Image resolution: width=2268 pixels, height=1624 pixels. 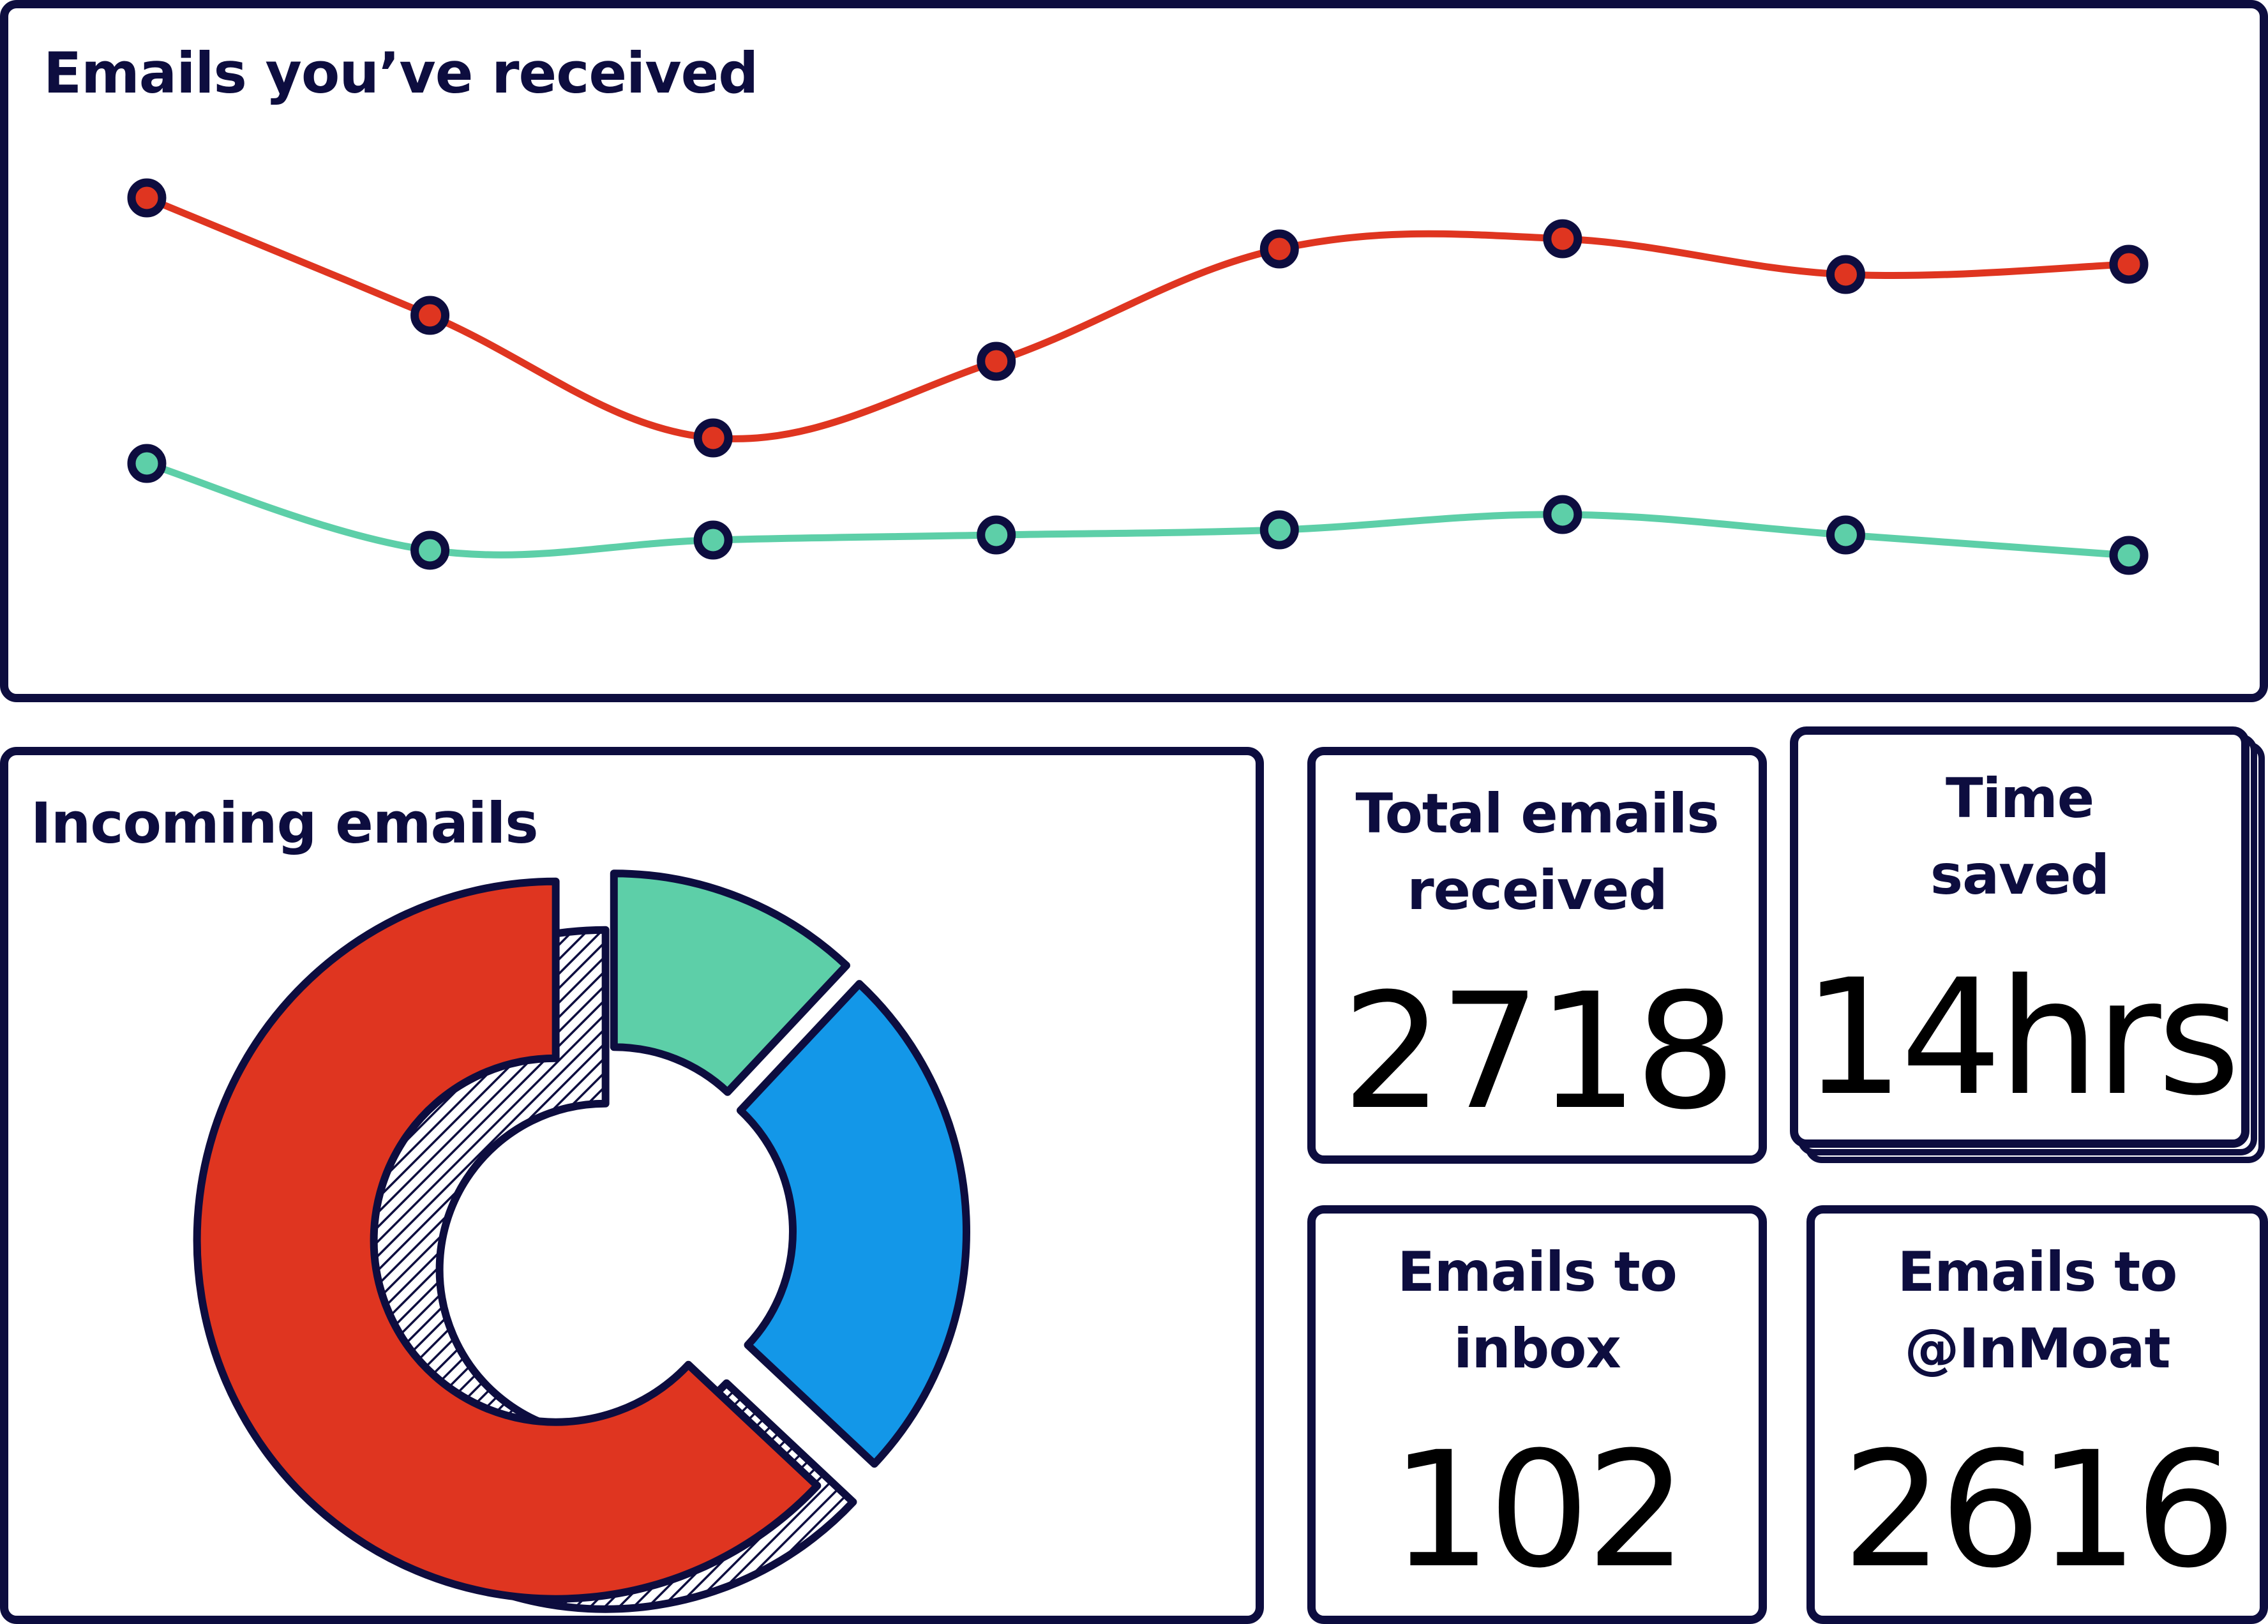 What do you see at coordinates (1537, 852) in the screenshot?
I see `stat-card-label: Total emails received` at bounding box center [1537, 852].